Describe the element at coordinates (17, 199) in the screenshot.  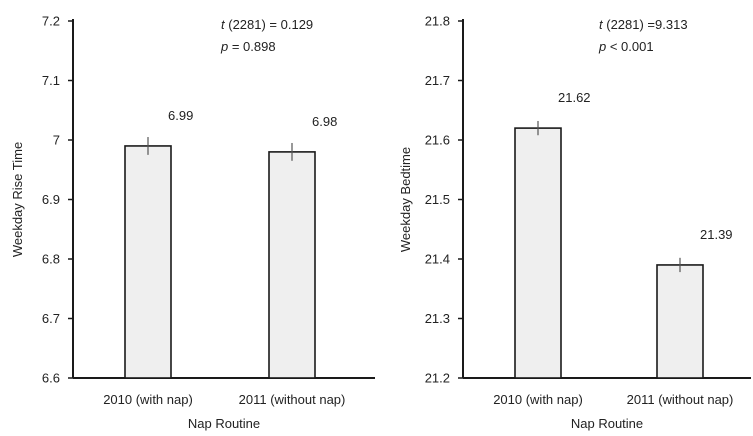
I see `rise-y-axis-title: Weekday Rise Time` at that location.